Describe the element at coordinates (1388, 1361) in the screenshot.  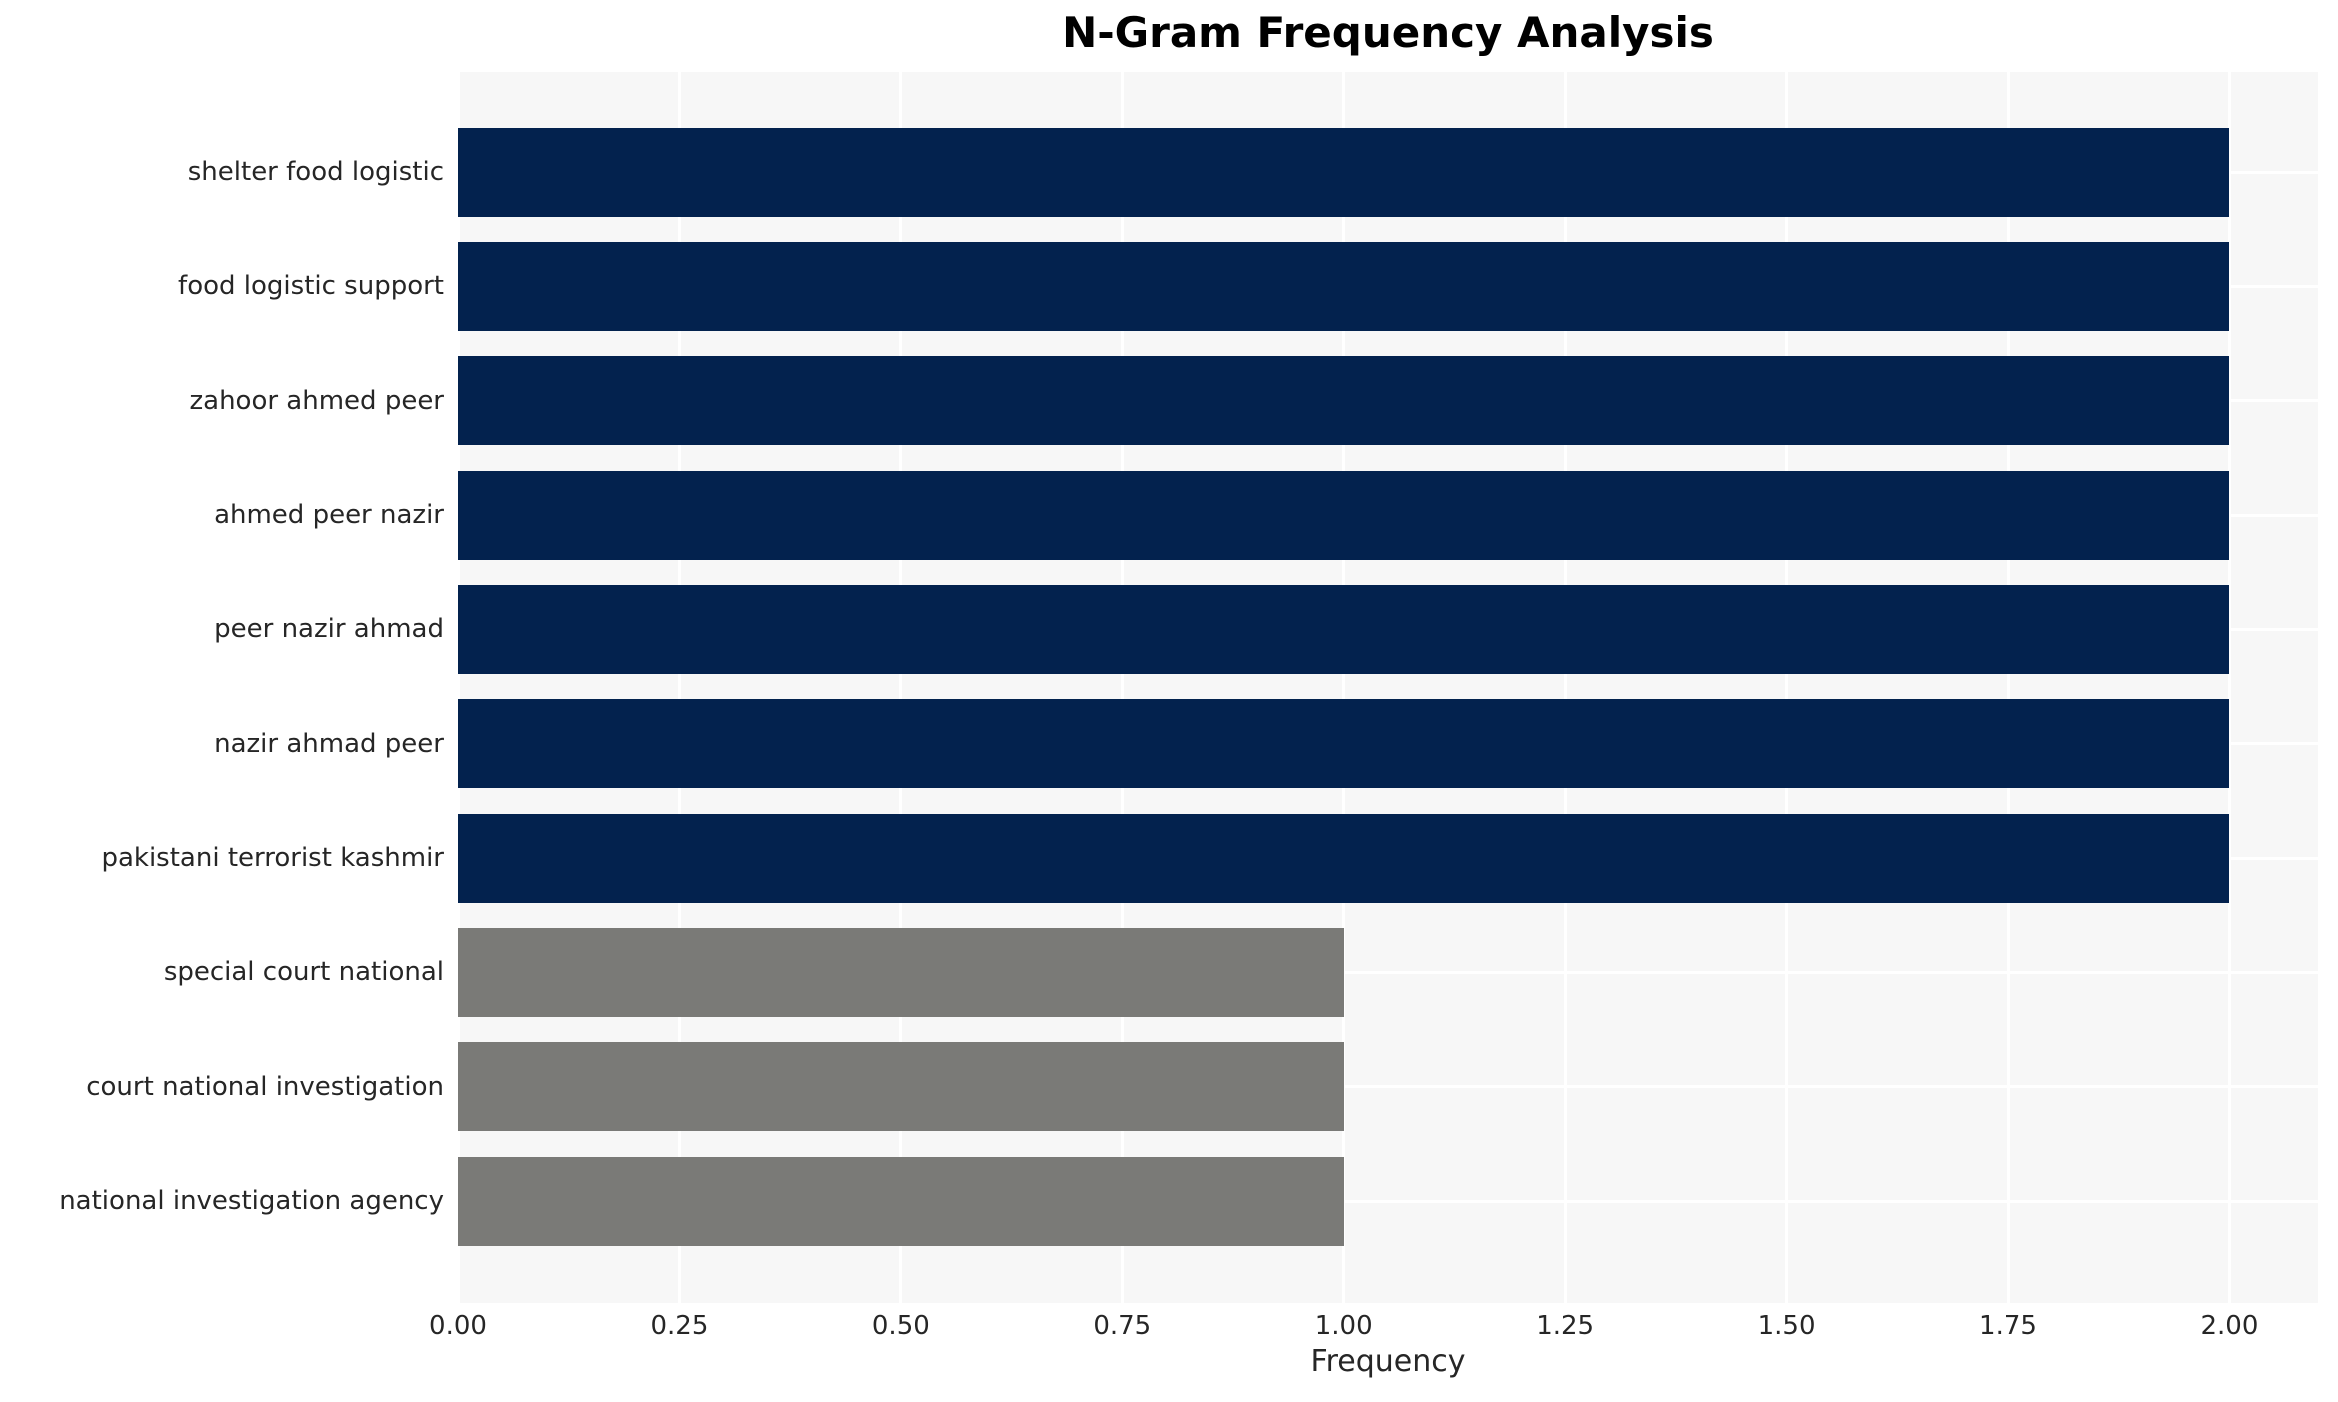
I see `x-axis-label: Frequency` at that location.